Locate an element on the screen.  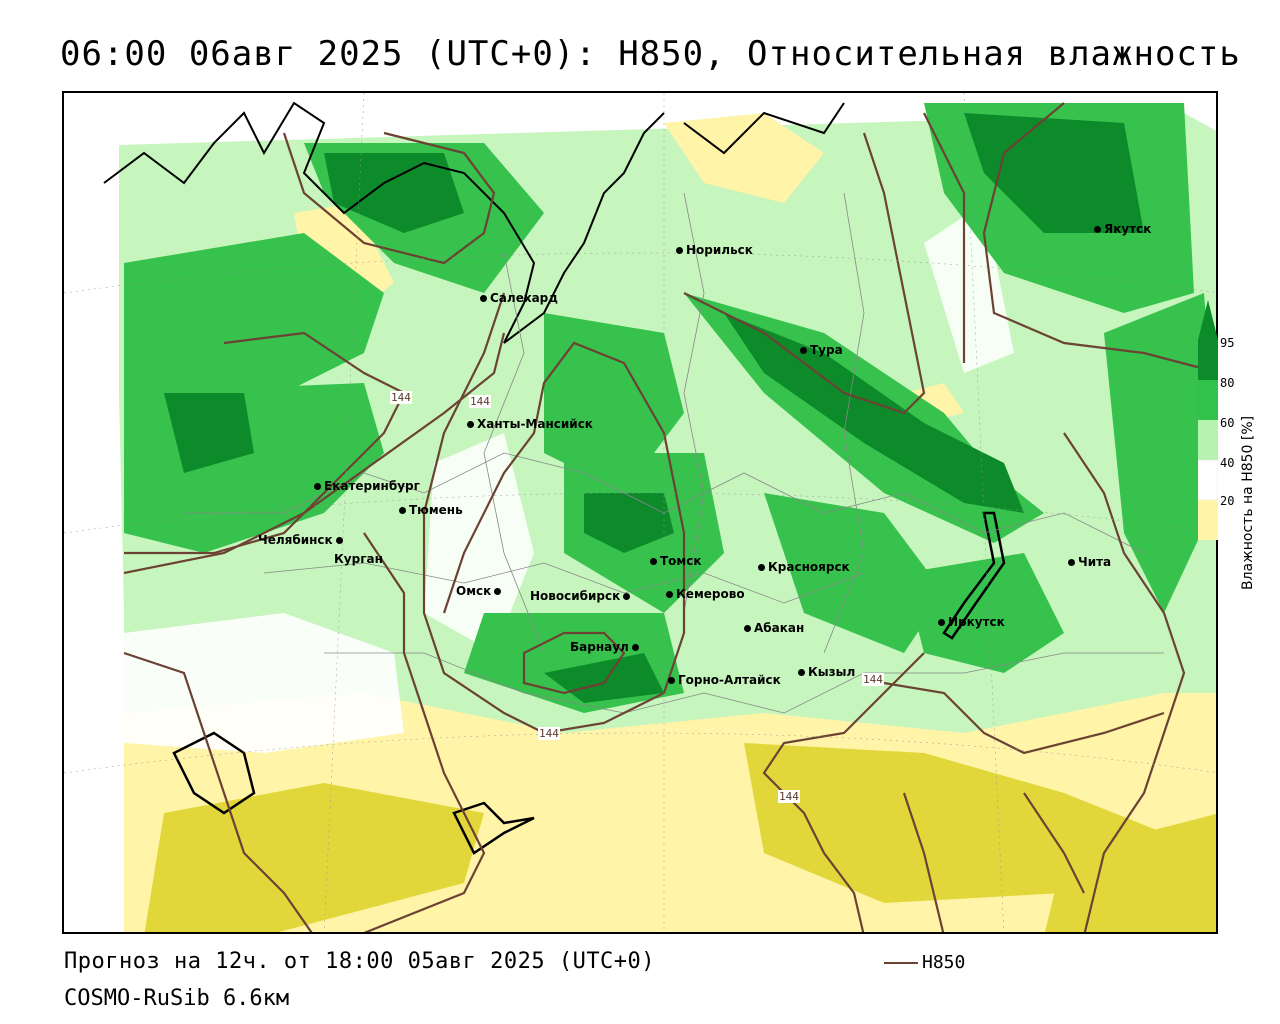
city-novosibirsk: Новосибирск is located at coordinates (581, 596).